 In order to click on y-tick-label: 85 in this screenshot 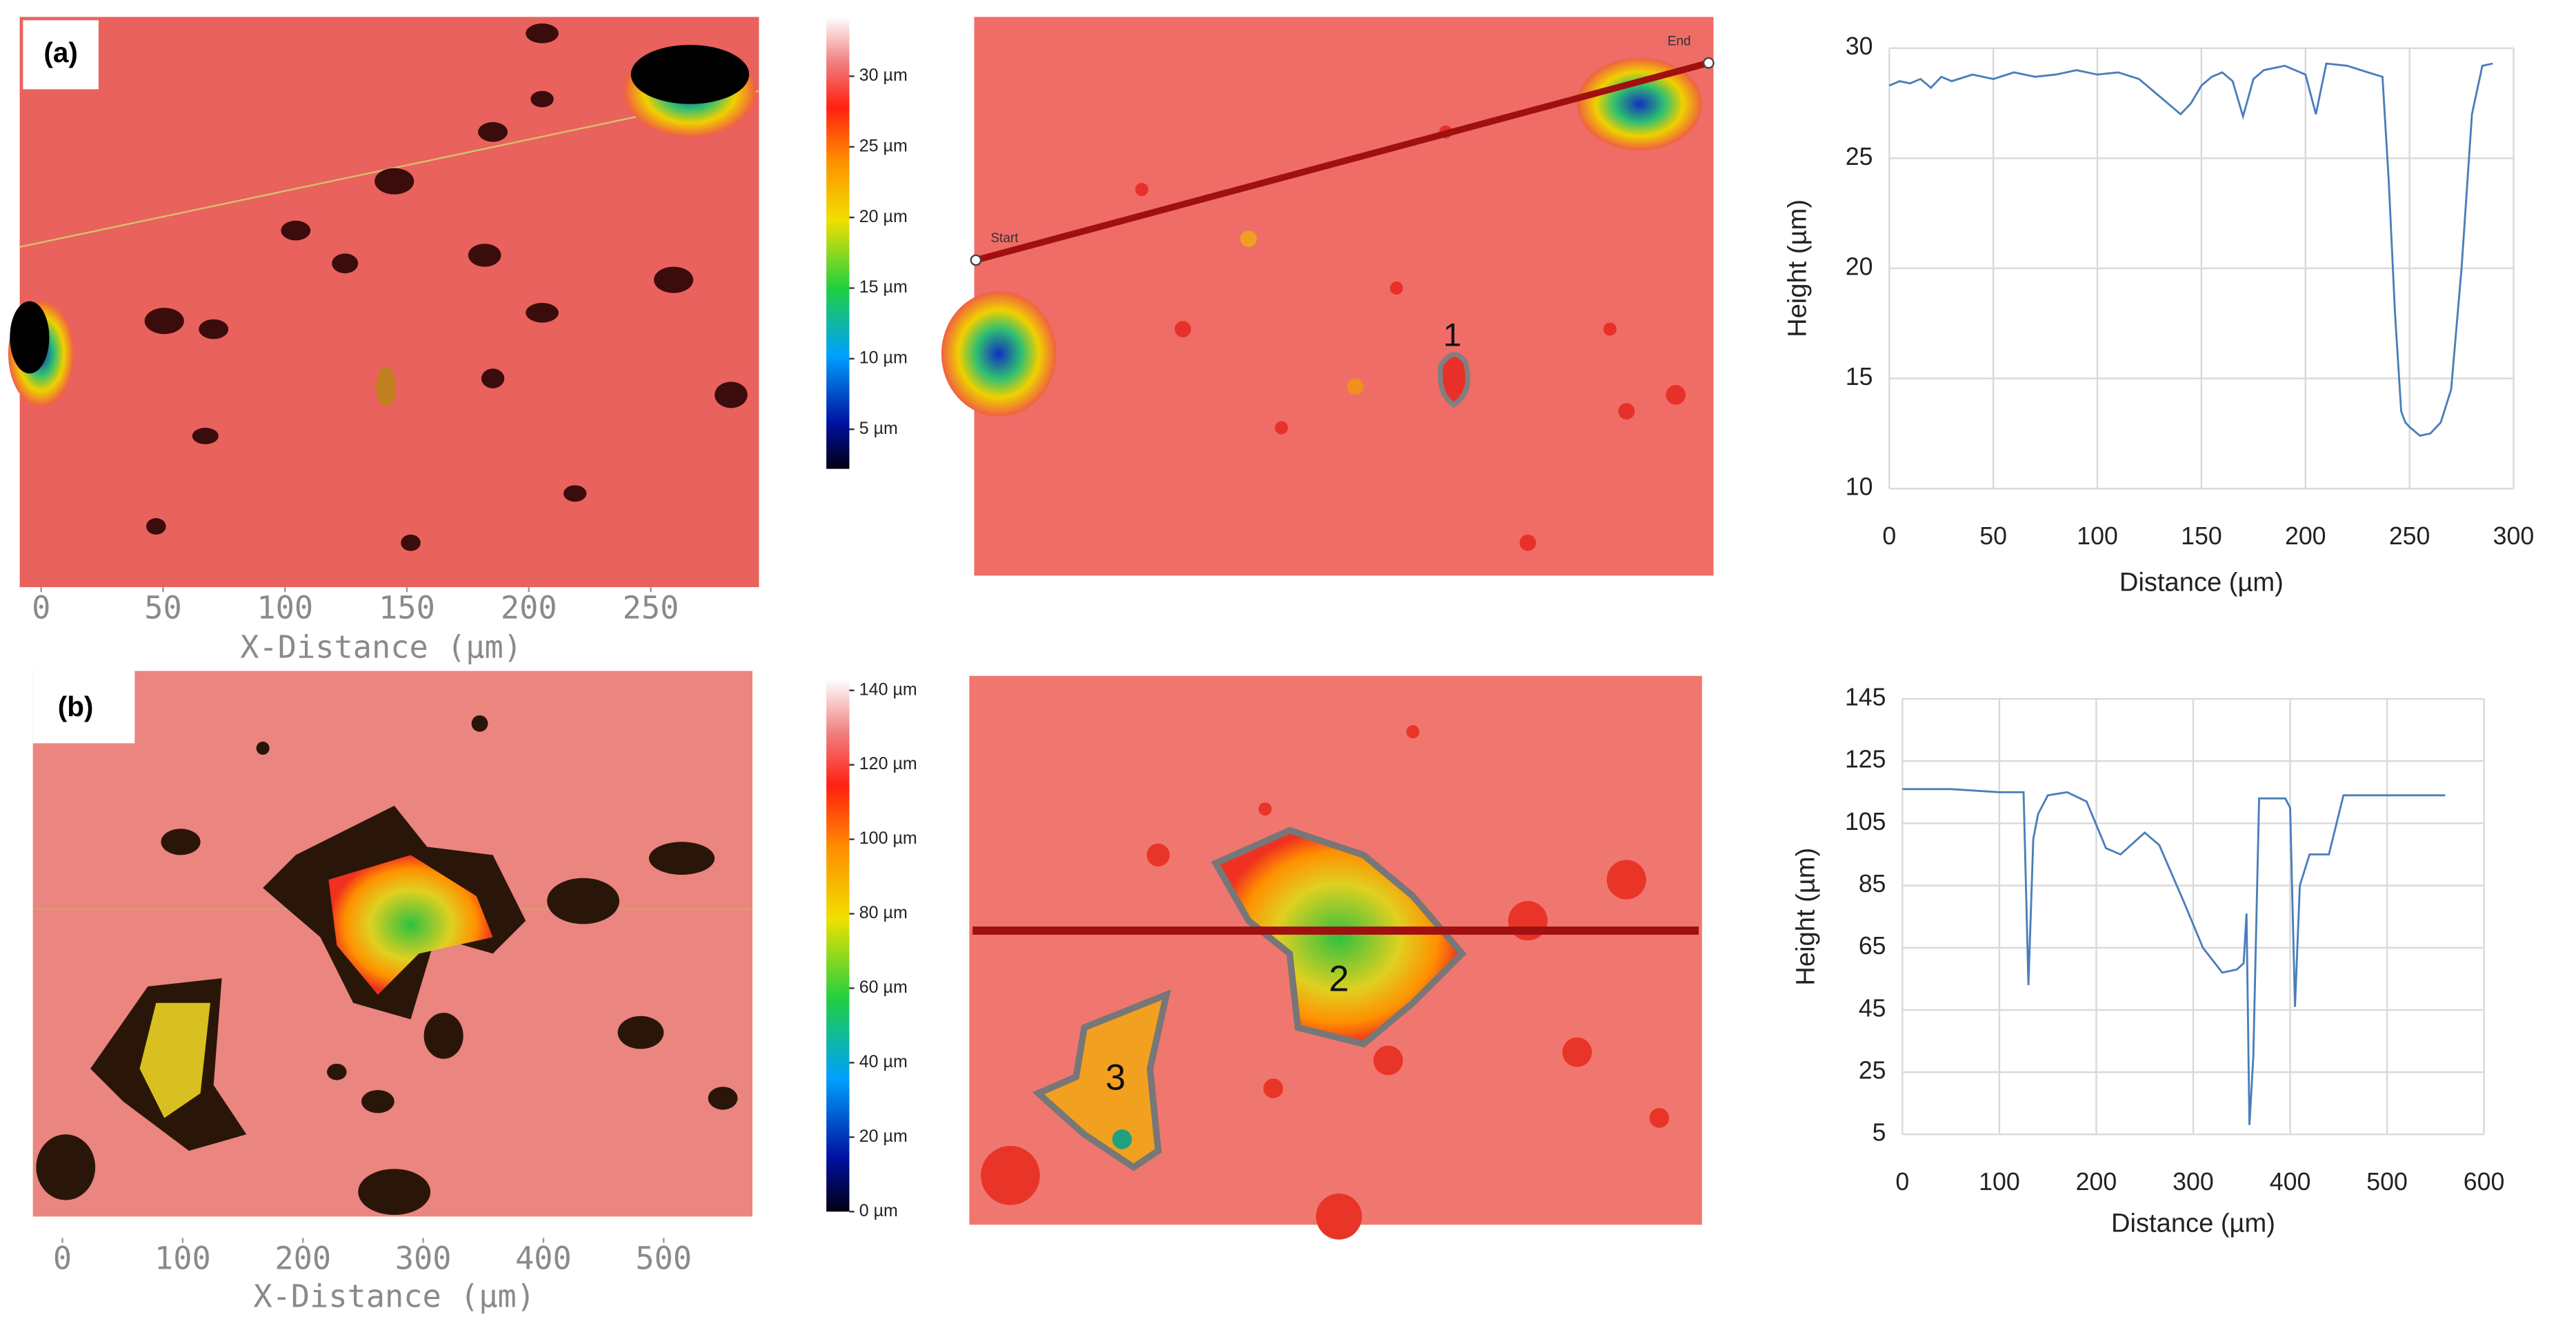, I will do `click(1872, 884)`.